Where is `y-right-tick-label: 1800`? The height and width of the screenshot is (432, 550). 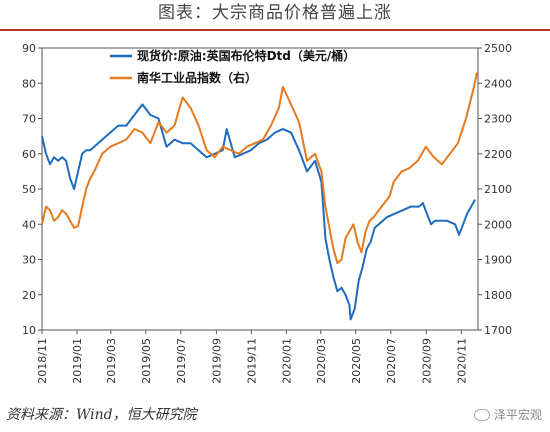
y-right-tick-label: 1800 is located at coordinates (498, 295).